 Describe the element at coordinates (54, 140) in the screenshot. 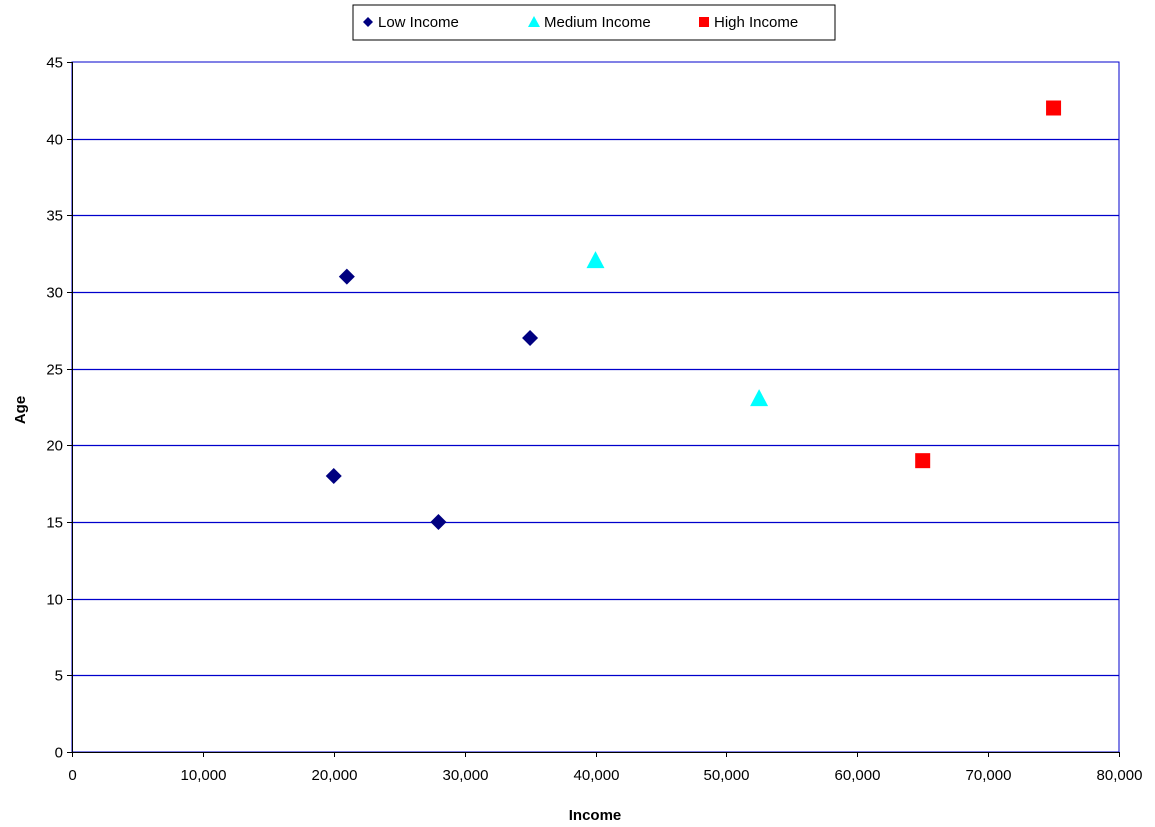

I see `y-tick-label: 40` at that location.